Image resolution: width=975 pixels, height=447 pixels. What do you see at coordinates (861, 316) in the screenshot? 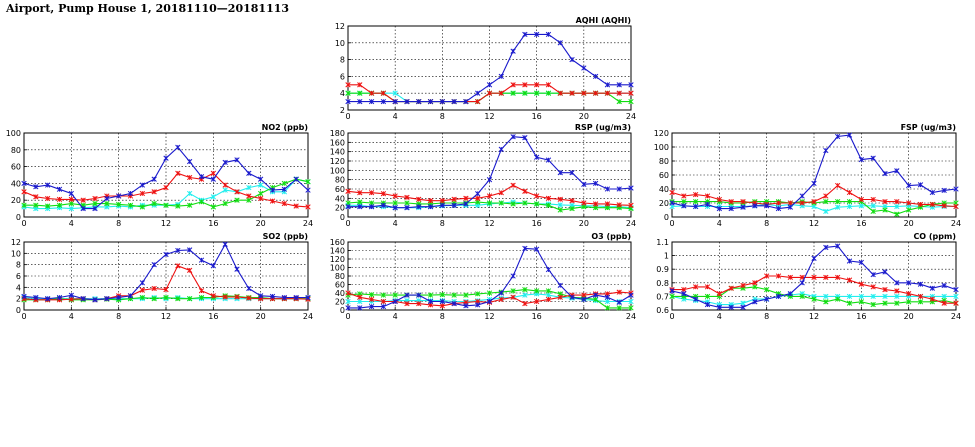
I see `x-tick-label: 16` at bounding box center [861, 316].